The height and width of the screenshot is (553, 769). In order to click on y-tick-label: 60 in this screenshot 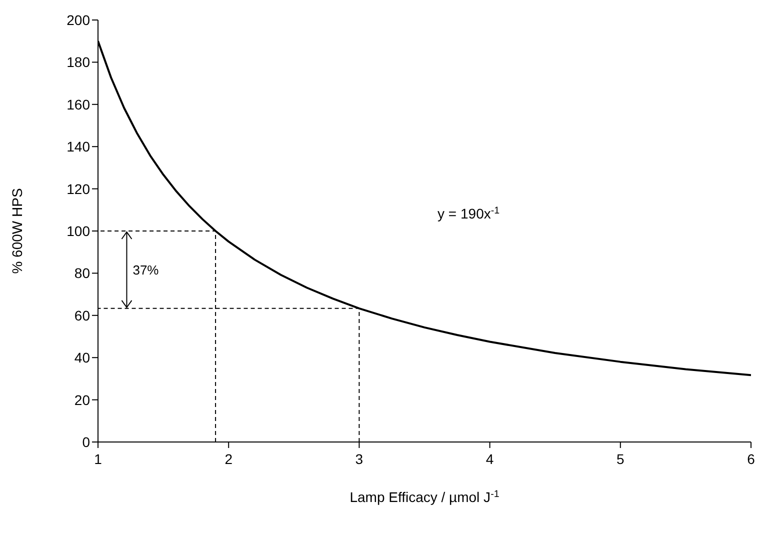, I will do `click(82, 315)`.